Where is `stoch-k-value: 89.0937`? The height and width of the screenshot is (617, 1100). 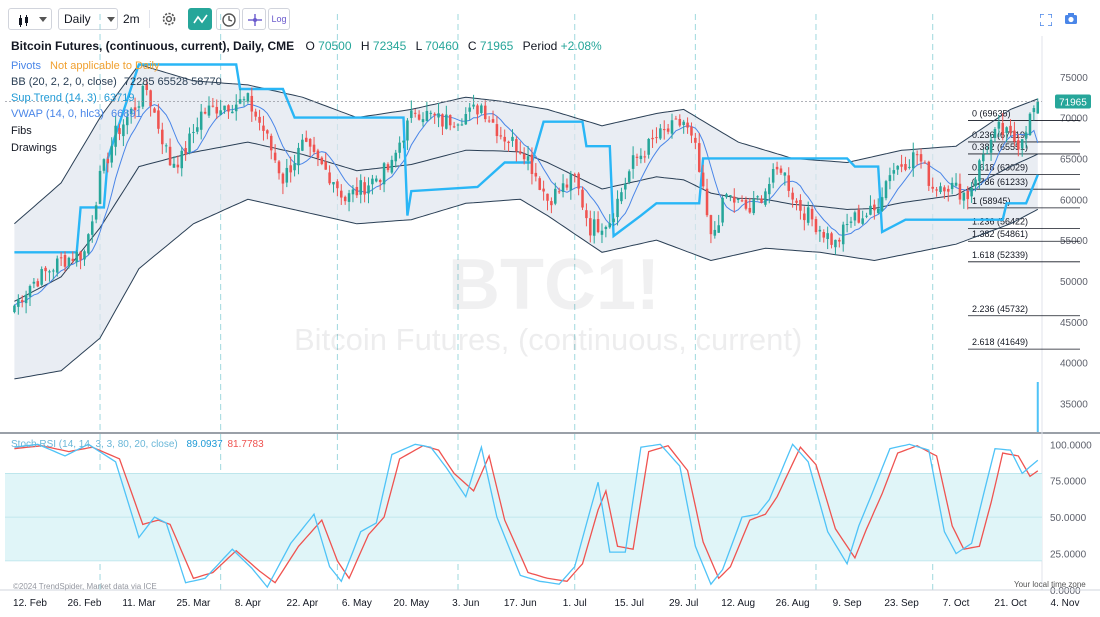
stoch-k-value: 89.0937 is located at coordinates (204, 444).